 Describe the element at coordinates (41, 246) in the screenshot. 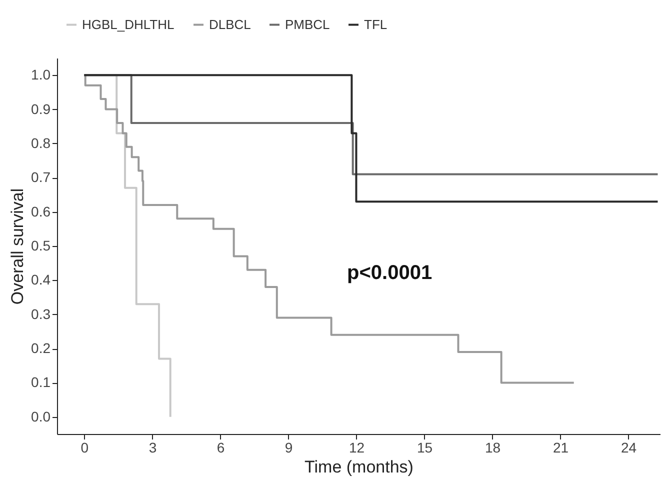

I see `y-tick-label: 0.5` at that location.